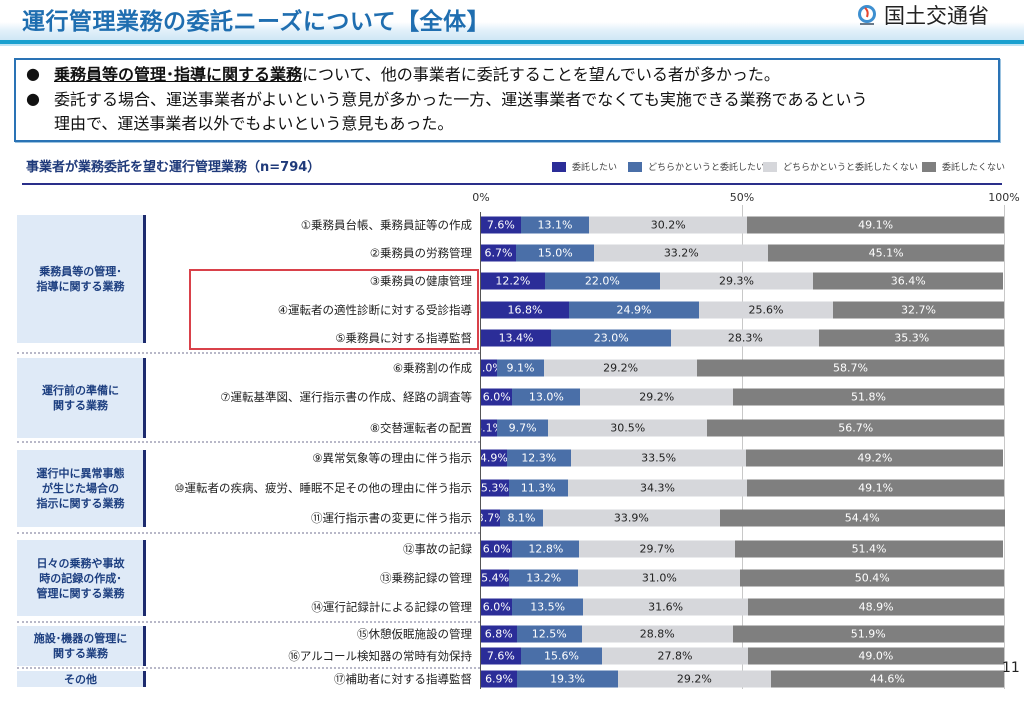  I want to click on x-tick-label: 0%, so click(481, 197).